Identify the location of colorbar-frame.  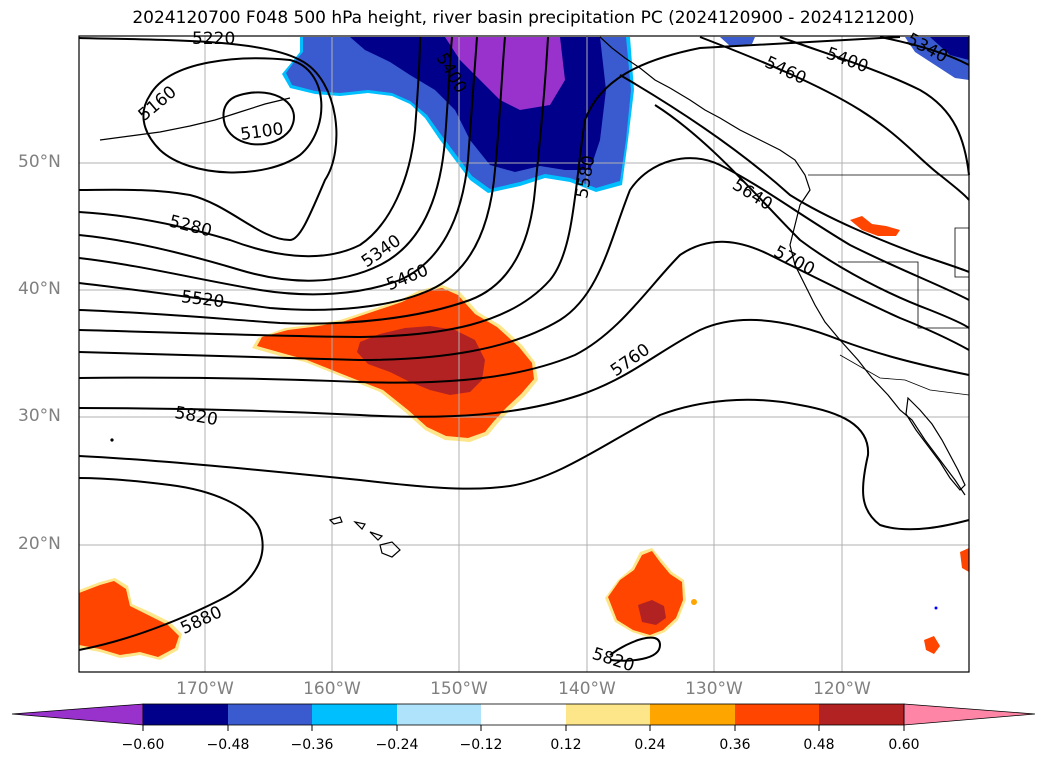
(523, 714).